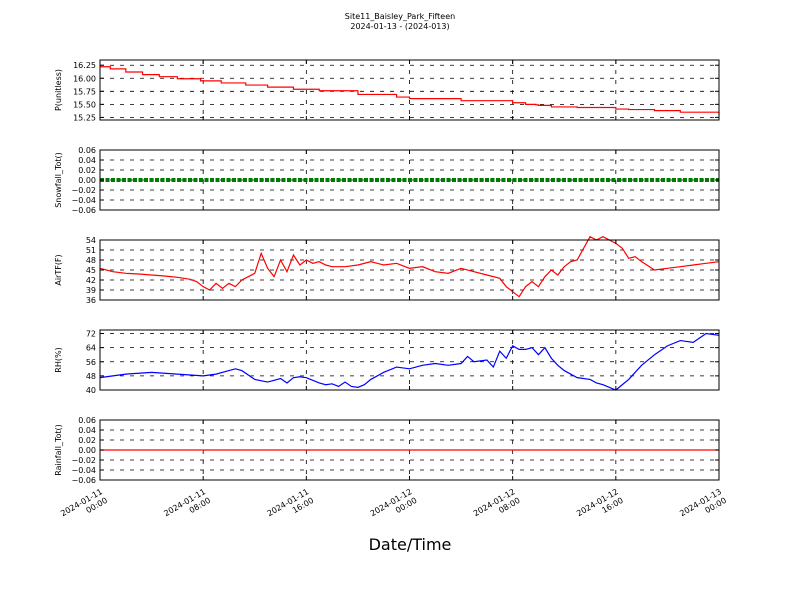  I want to click on y-tick-label: 51, so click(91, 250).